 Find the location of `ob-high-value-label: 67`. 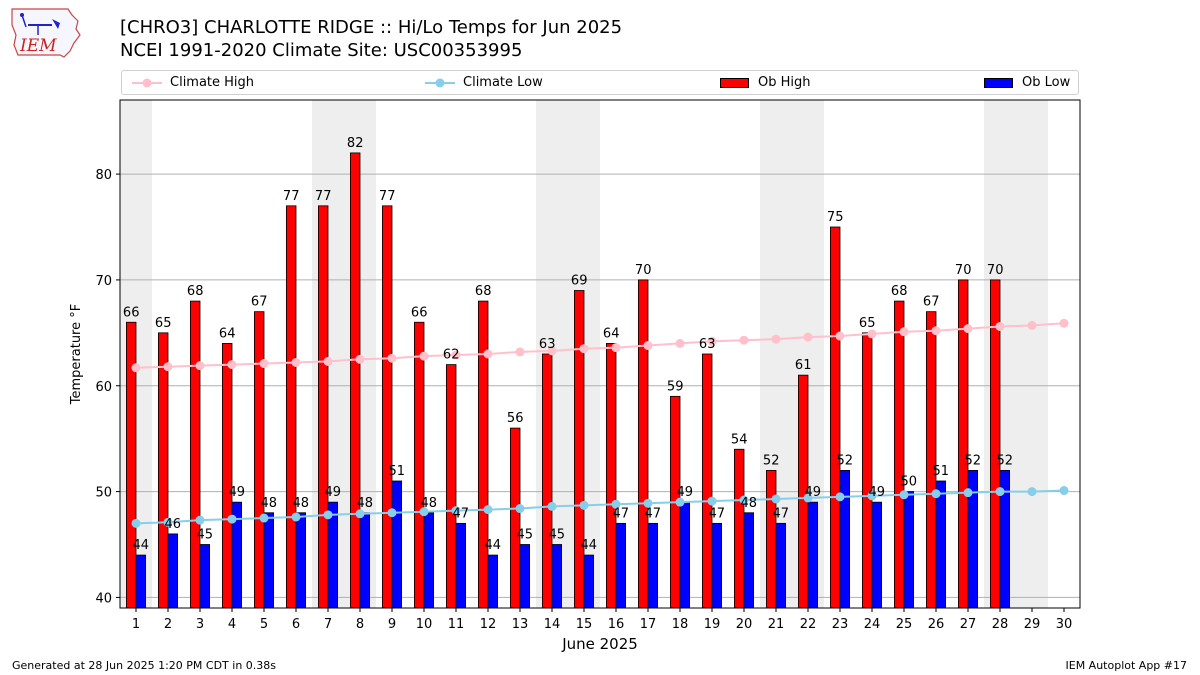

ob-high-value-label: 67 is located at coordinates (931, 302).